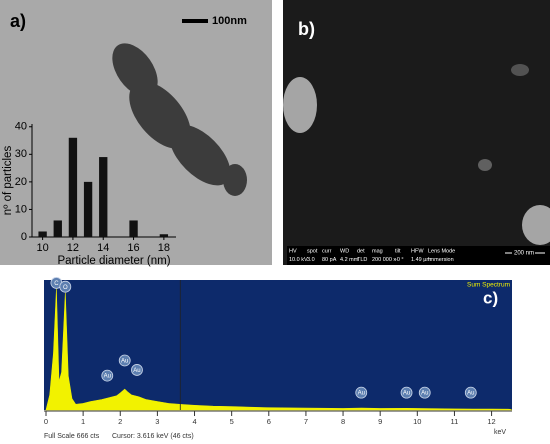 The height and width of the screenshot is (444, 550). I want to click on x-tick-label: 11, so click(455, 421).